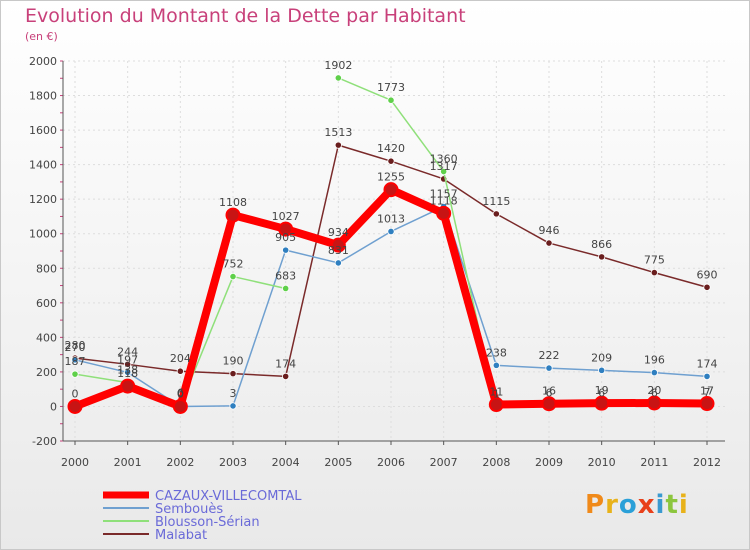  Describe the element at coordinates (338, 65) in the screenshot. I see `data-label: 1902` at that location.